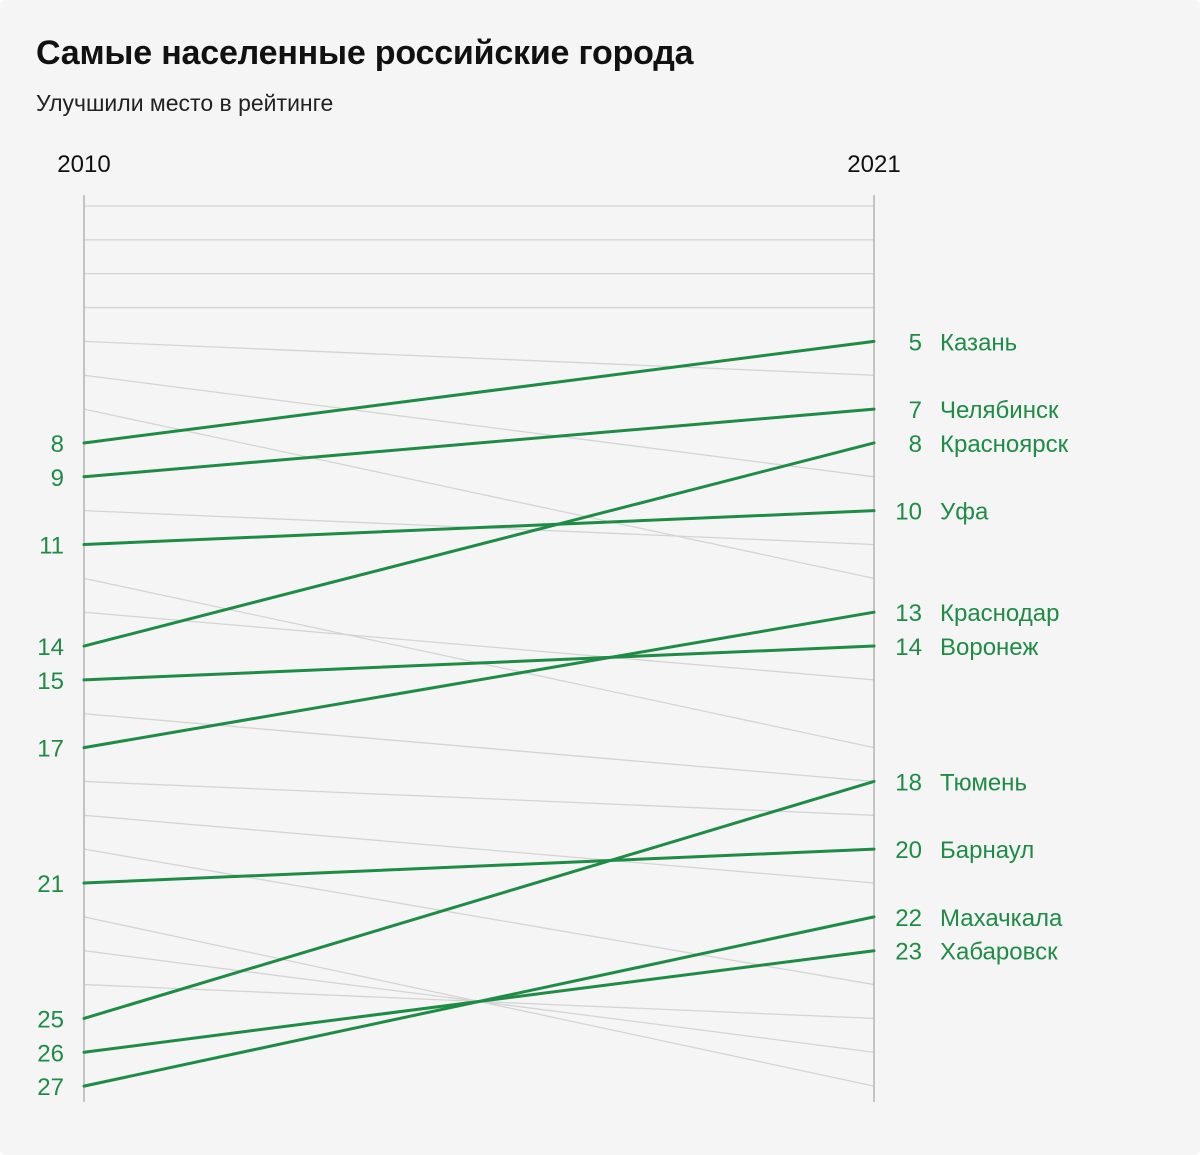 This screenshot has width=1200, height=1155. Describe the element at coordinates (908, 918) in the screenshot. I see `rank-2021-label: 22` at that location.